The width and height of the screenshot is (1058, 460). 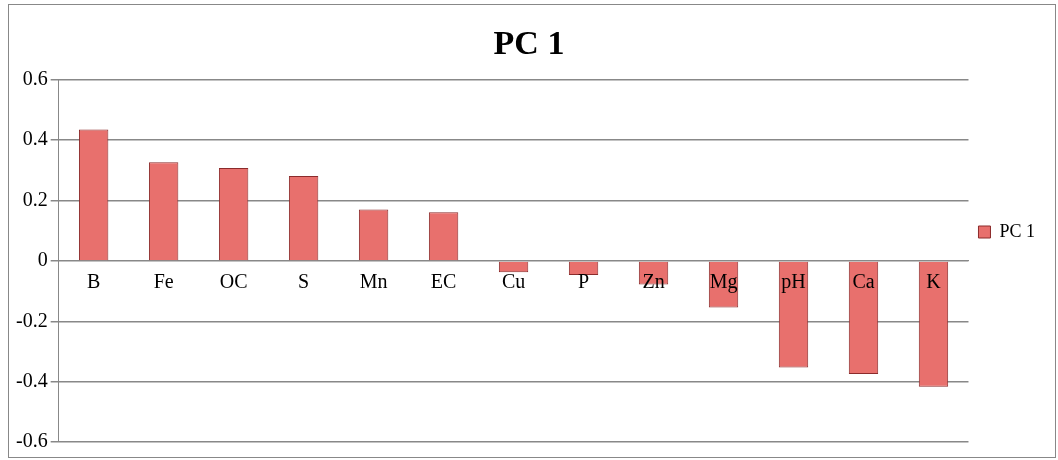 I want to click on chart-title: PC 1, so click(x=529, y=43).